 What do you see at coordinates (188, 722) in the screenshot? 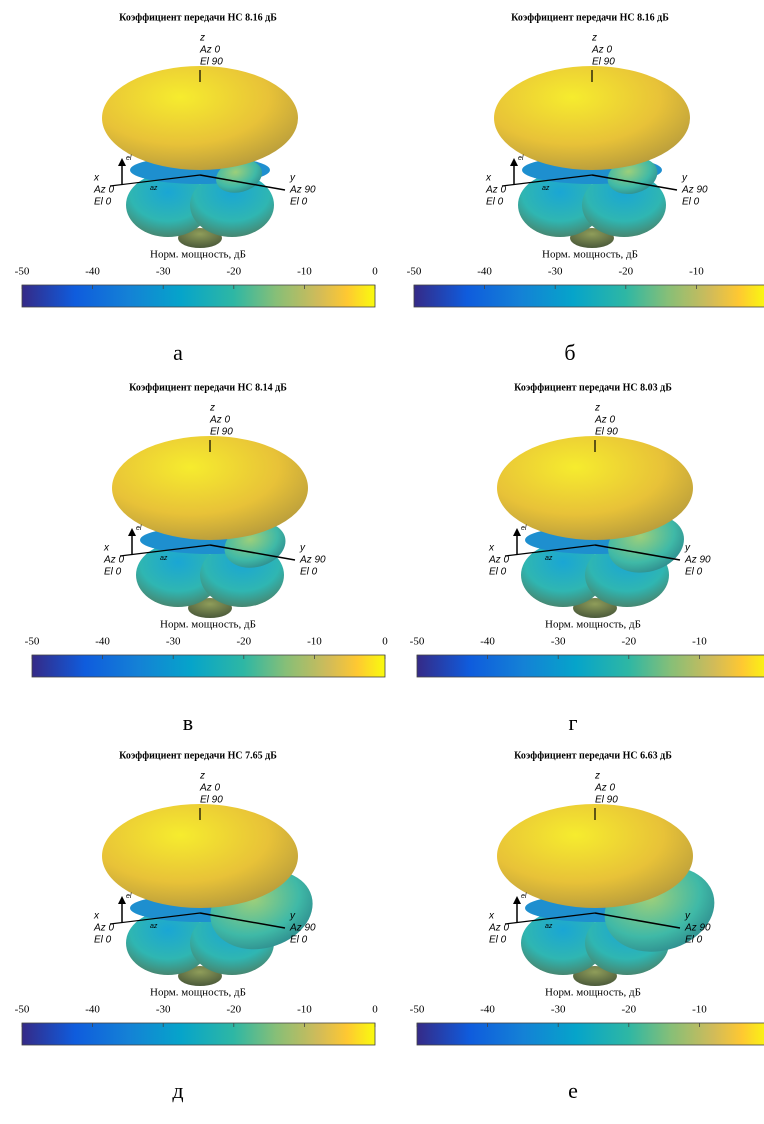
I see `panel-caption: в` at bounding box center [188, 722].